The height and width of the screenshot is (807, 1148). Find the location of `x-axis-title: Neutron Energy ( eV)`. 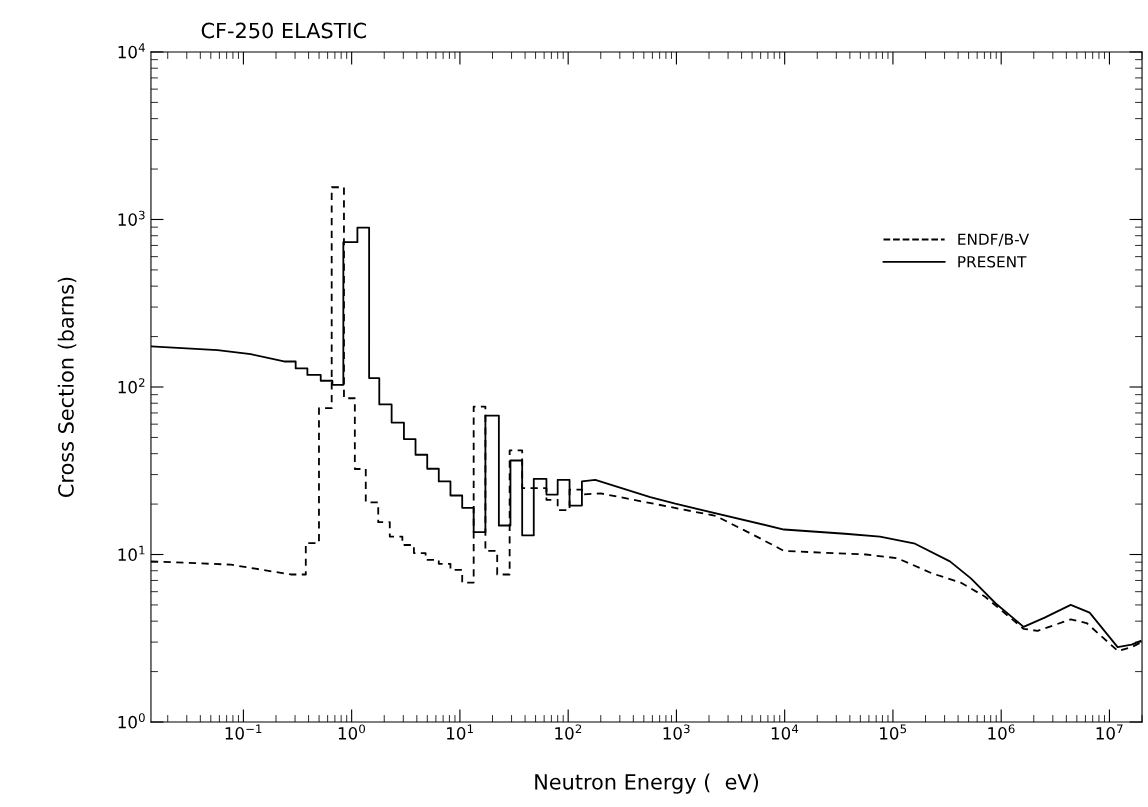

x-axis-title: Neutron Energy ( eV) is located at coordinates (646, 783).